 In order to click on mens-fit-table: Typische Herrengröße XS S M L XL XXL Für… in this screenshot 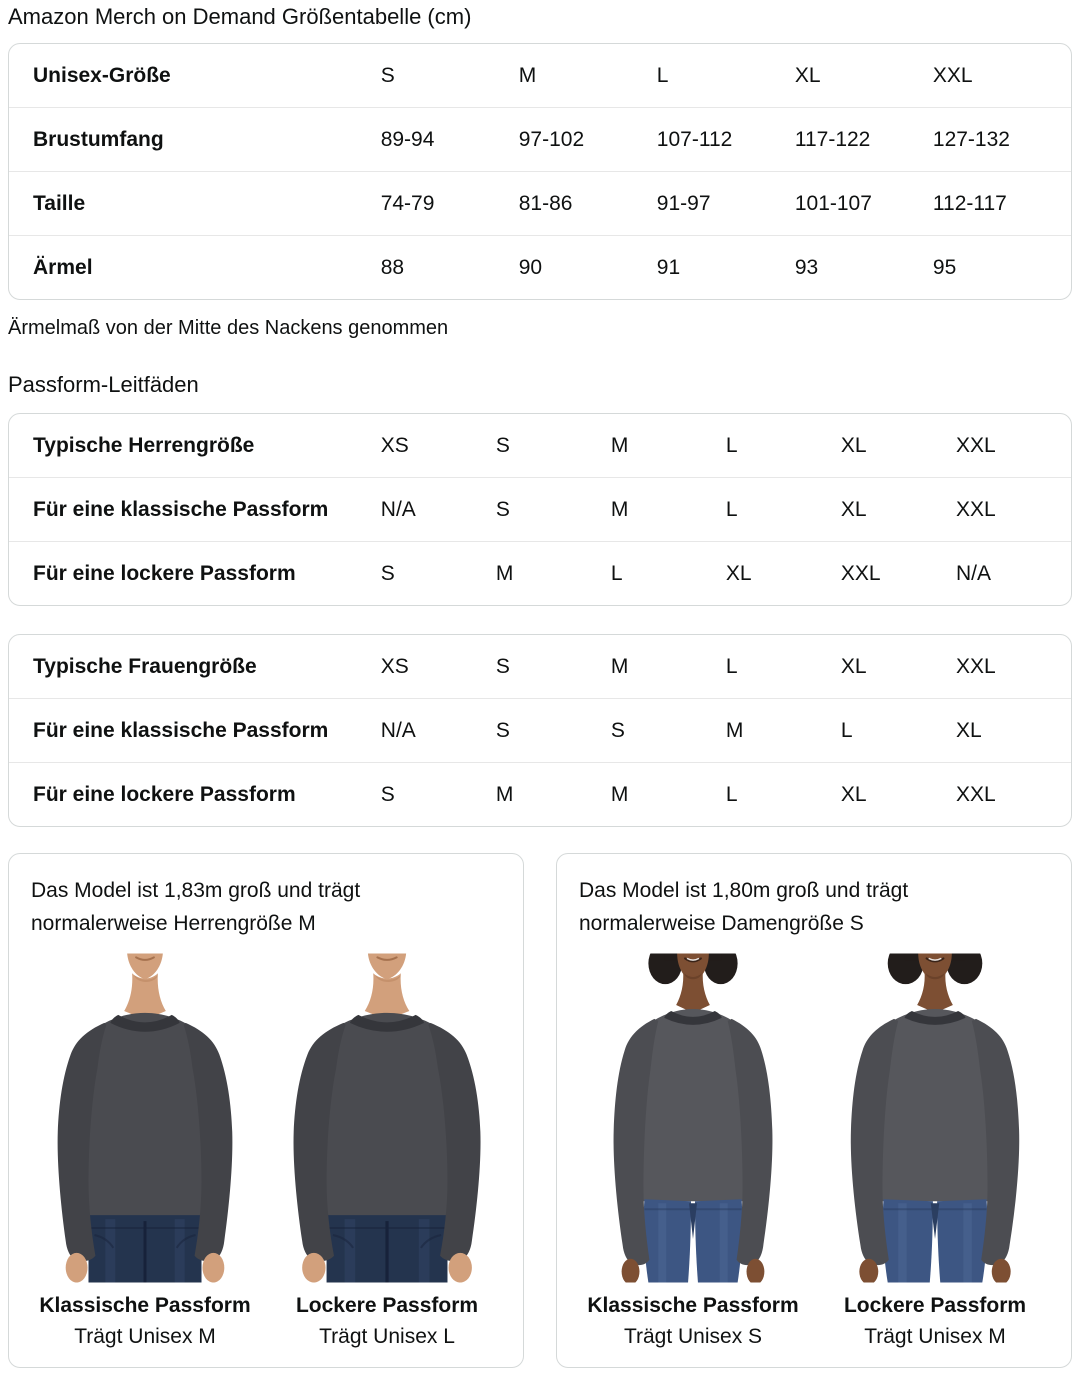, I will do `click(540, 509)`.